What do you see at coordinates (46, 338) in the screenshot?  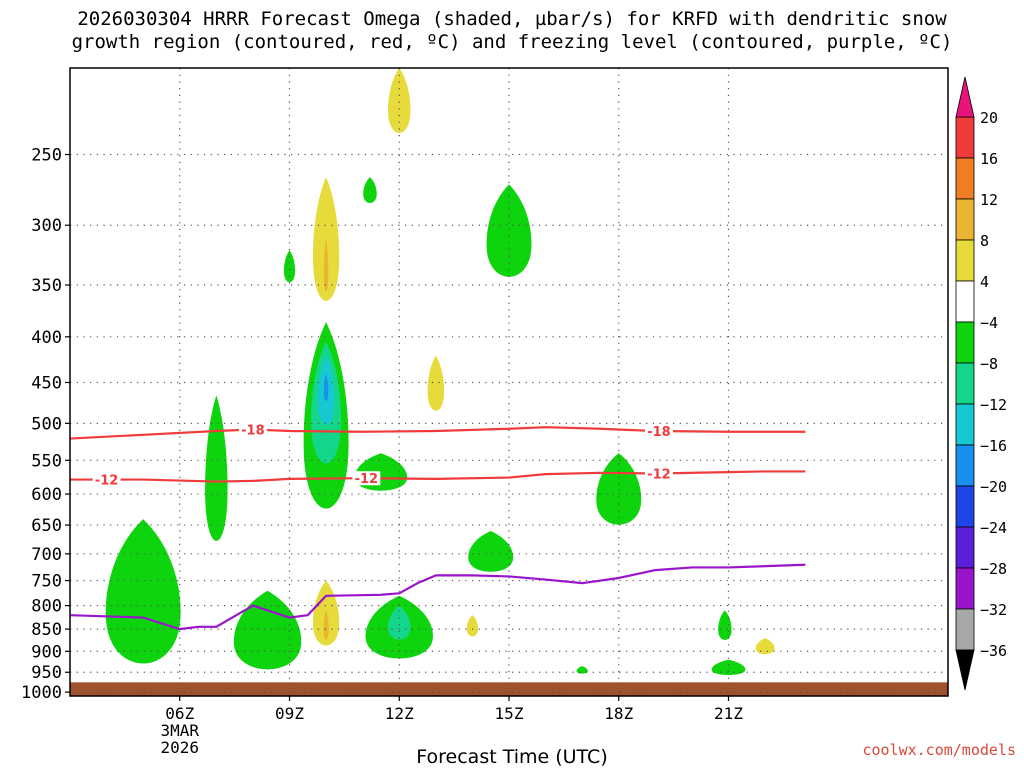 I see `y-tick-label-400: 400` at bounding box center [46, 338].